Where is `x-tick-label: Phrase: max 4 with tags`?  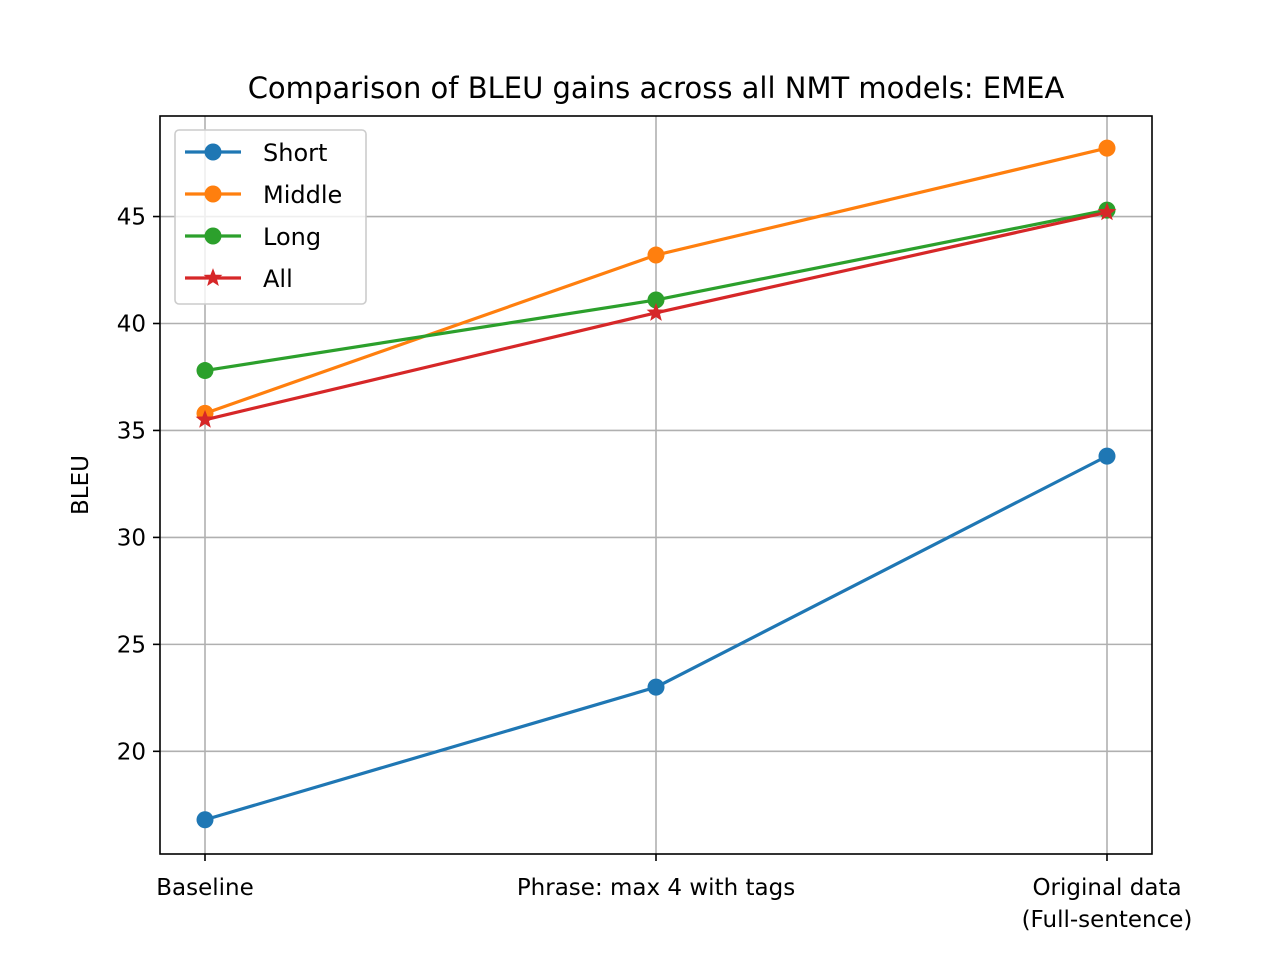
x-tick-label: Phrase: max 4 with tags is located at coordinates (656, 888).